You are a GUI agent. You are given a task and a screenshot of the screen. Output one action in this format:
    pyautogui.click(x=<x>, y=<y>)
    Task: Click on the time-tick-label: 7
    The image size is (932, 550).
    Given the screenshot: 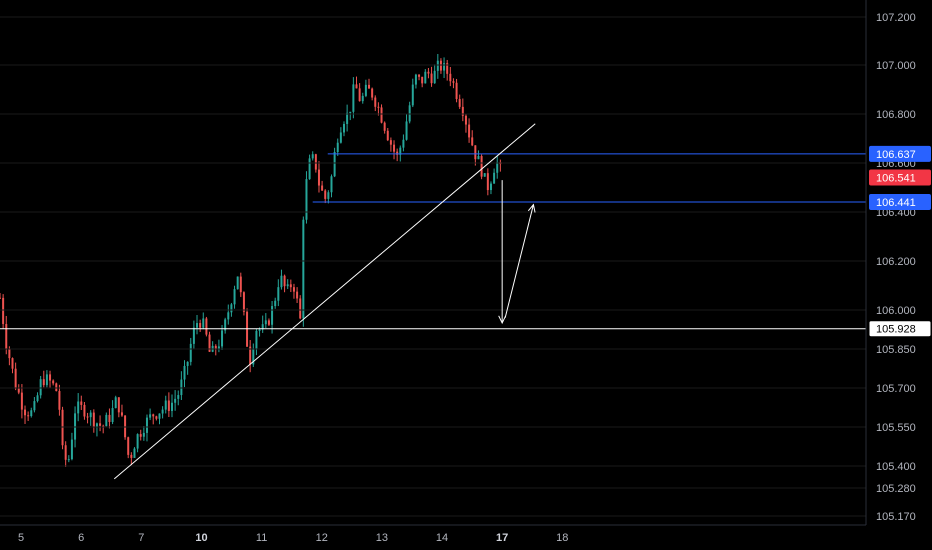 What is the action you would take?
    pyautogui.click(x=141, y=538)
    